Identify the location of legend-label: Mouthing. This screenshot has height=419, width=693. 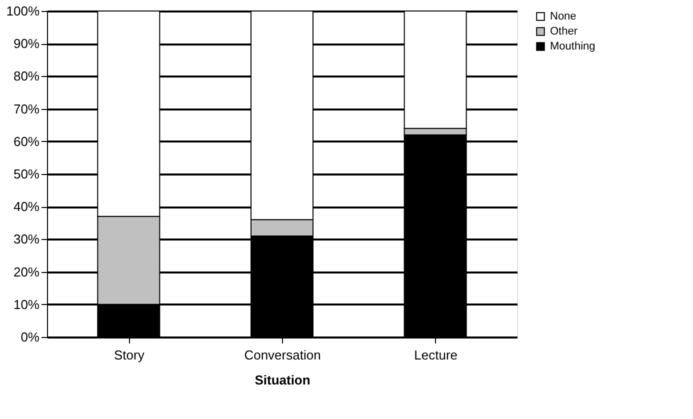
(573, 46).